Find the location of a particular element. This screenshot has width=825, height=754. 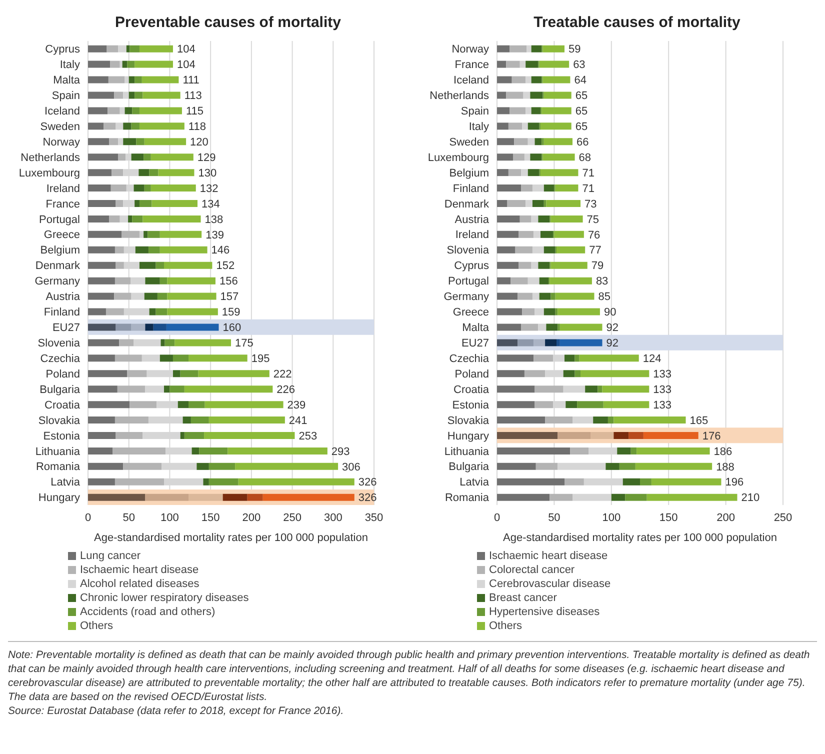

y-tick-label: Ireland is located at coordinates (63, 188).